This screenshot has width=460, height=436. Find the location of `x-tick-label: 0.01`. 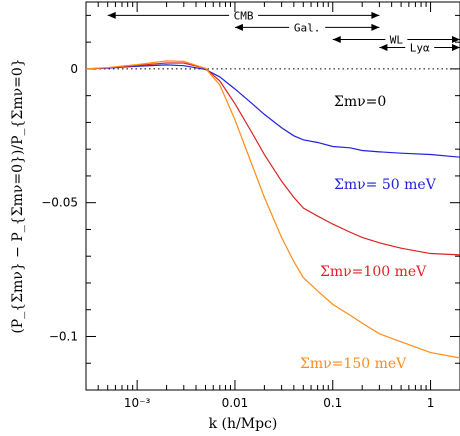

x-tick-label: 0.01 is located at coordinates (235, 403).